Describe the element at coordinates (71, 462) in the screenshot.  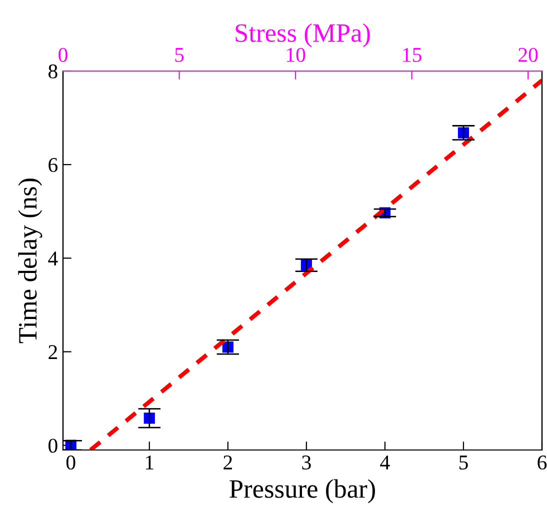
I see `x-tick-label: 0` at that location.